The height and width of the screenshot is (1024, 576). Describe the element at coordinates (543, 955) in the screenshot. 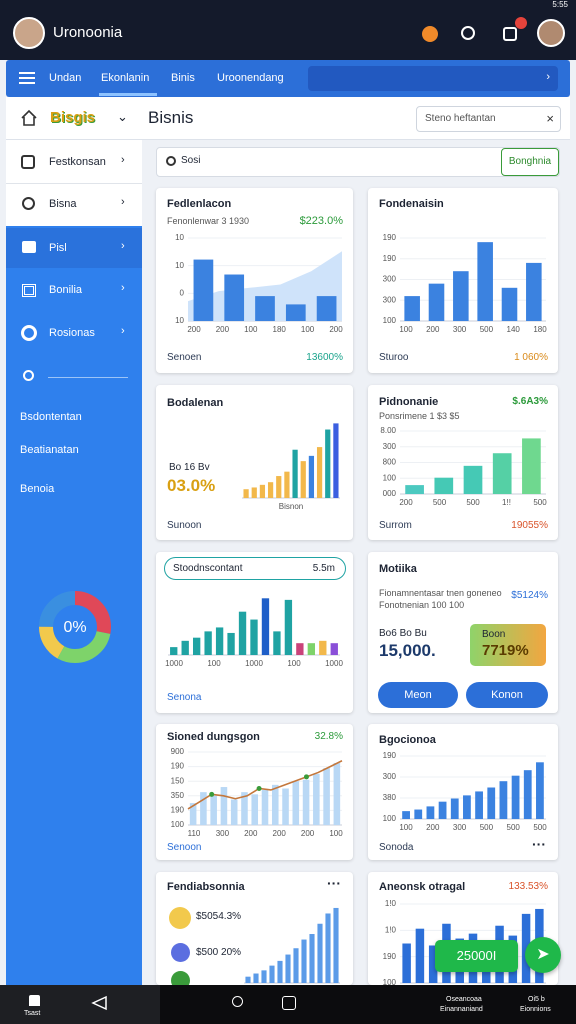

I see `fab: ➤` at that location.